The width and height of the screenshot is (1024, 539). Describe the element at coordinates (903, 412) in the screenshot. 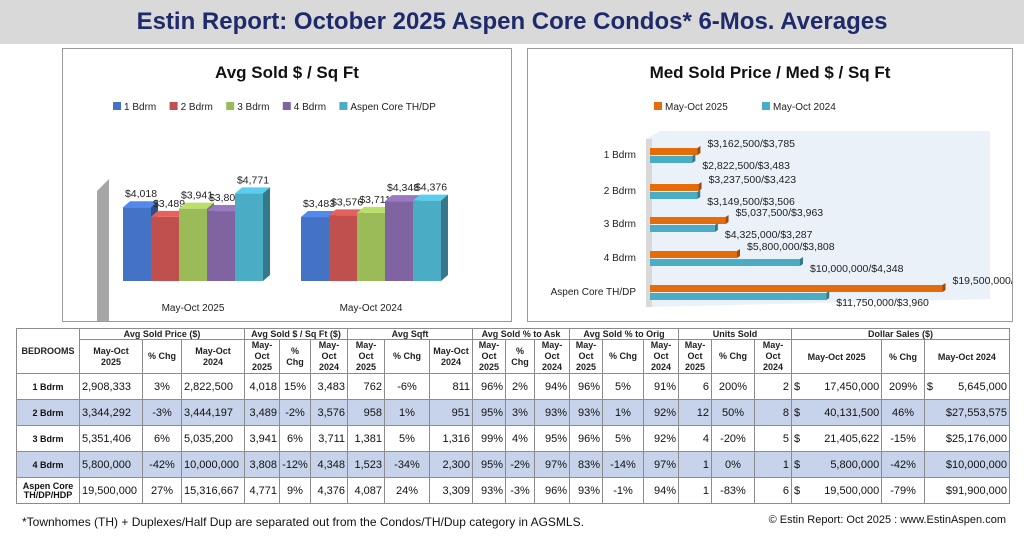

I see `table-cell: 46%` at that location.